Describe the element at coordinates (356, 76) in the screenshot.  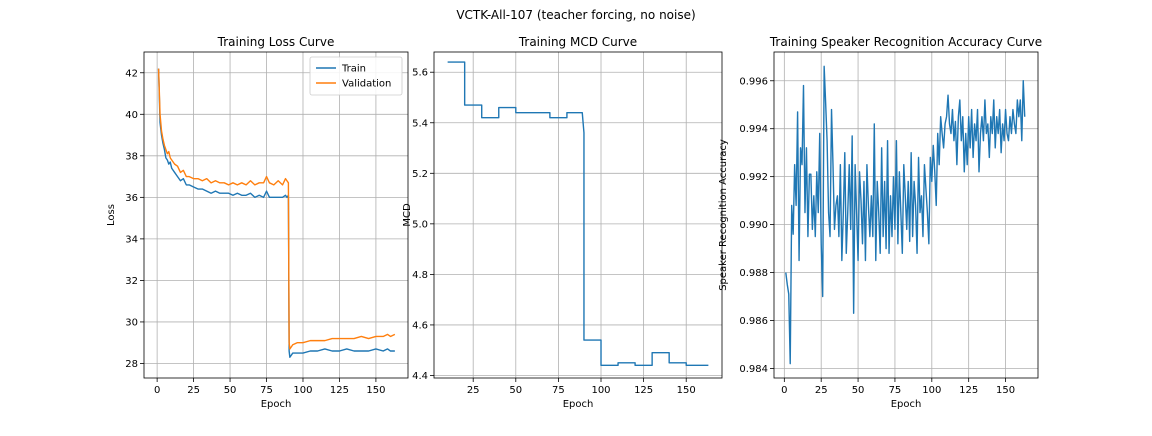
I see `loss-legend-box` at that location.